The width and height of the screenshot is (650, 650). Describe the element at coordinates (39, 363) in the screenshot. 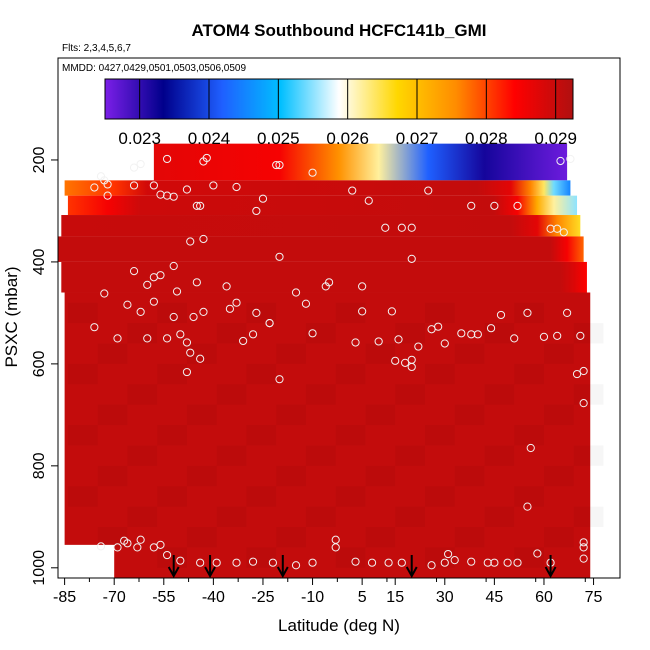

I see `y-tick-label: 600` at that location.